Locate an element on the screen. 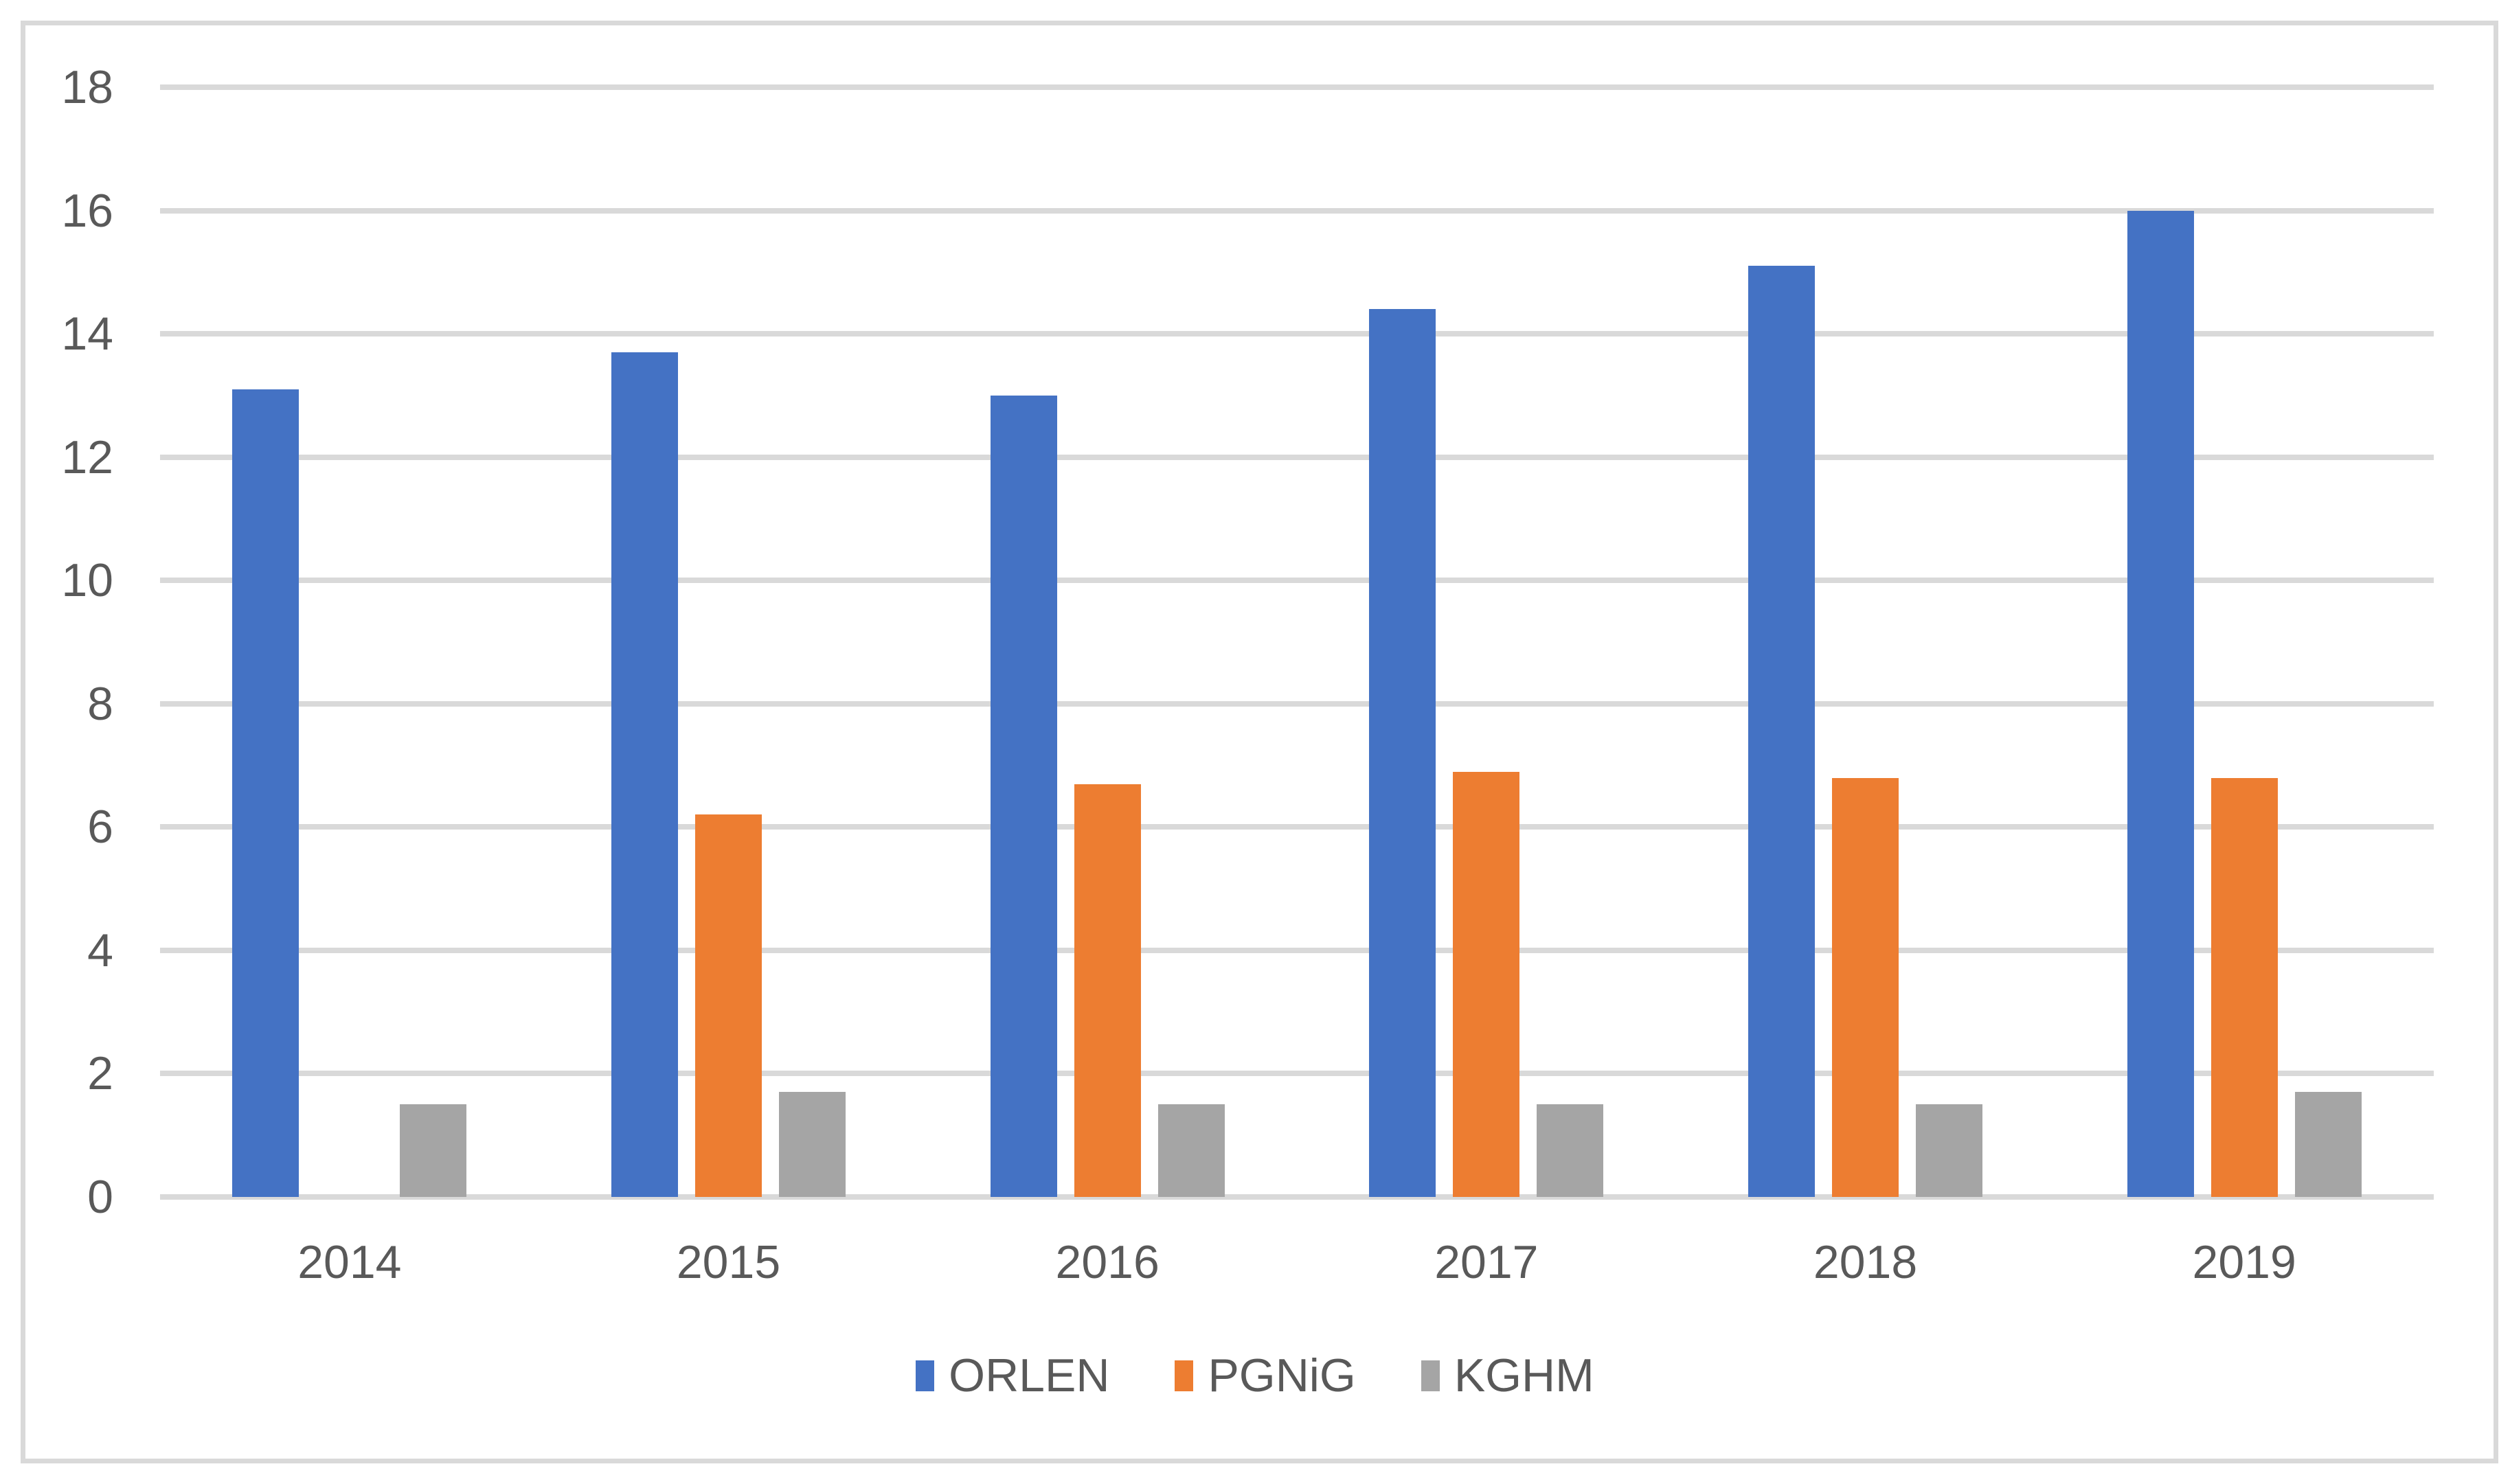 This screenshot has height=1484, width=2510. bar-orlen-2016 is located at coordinates (1024, 796).